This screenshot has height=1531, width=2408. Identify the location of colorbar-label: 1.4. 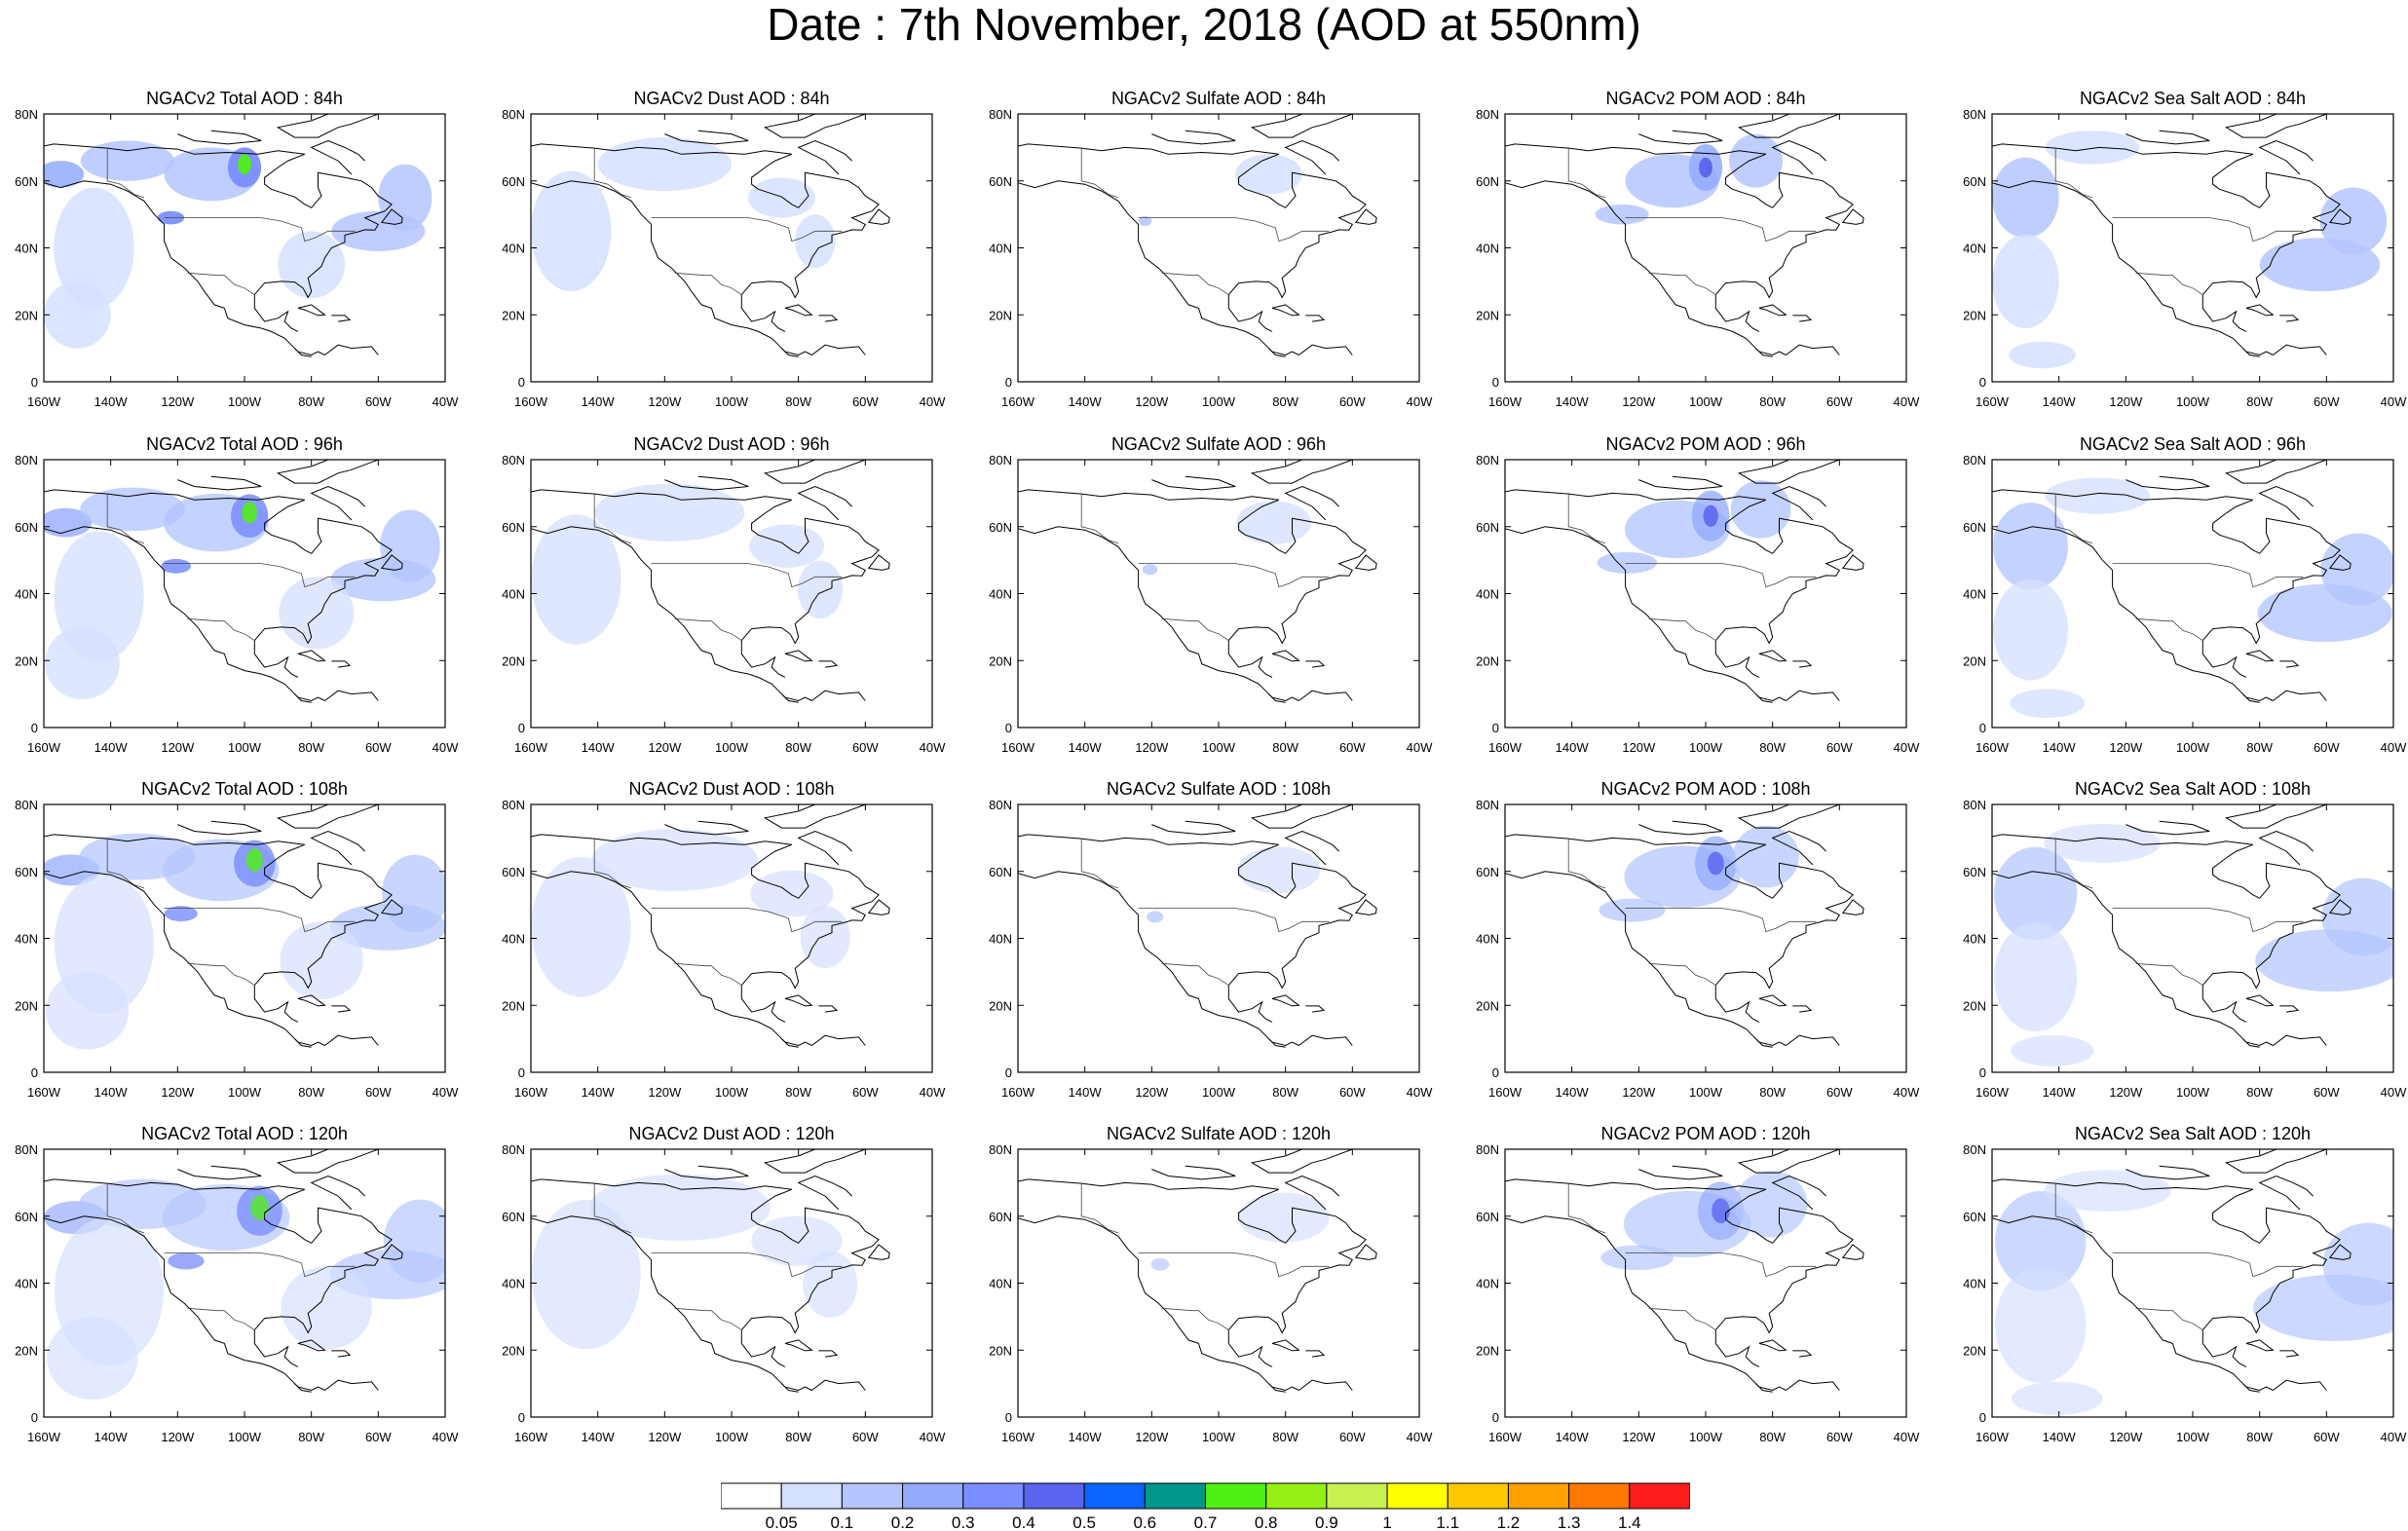
(1629, 1522).